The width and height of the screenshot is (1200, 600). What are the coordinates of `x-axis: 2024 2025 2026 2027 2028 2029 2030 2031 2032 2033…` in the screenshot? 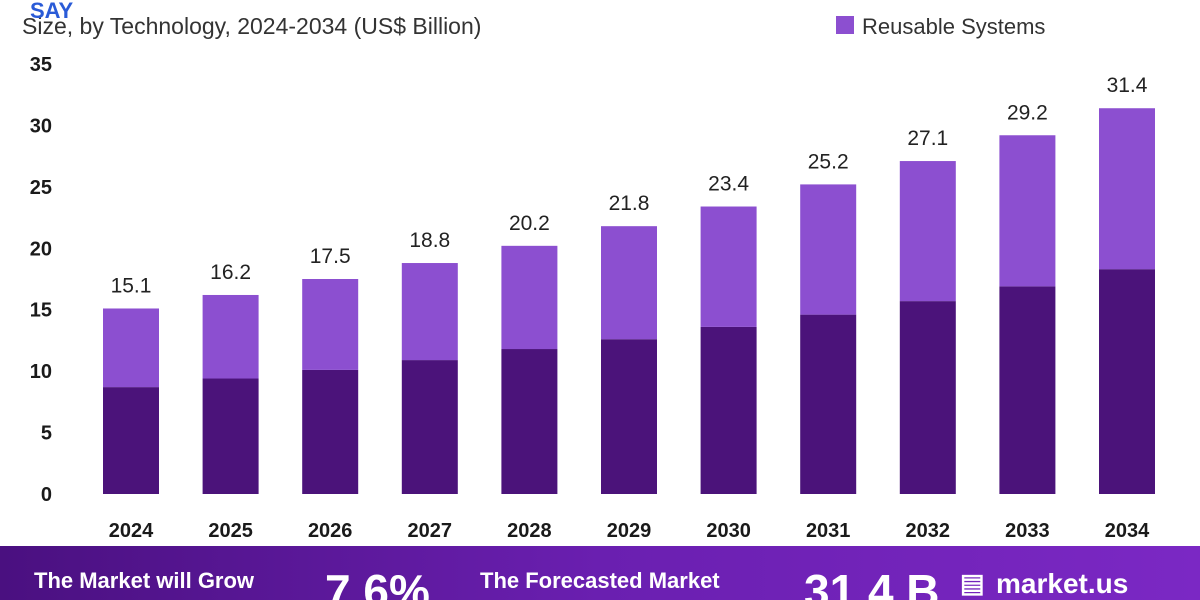 It's located at (629, 531).